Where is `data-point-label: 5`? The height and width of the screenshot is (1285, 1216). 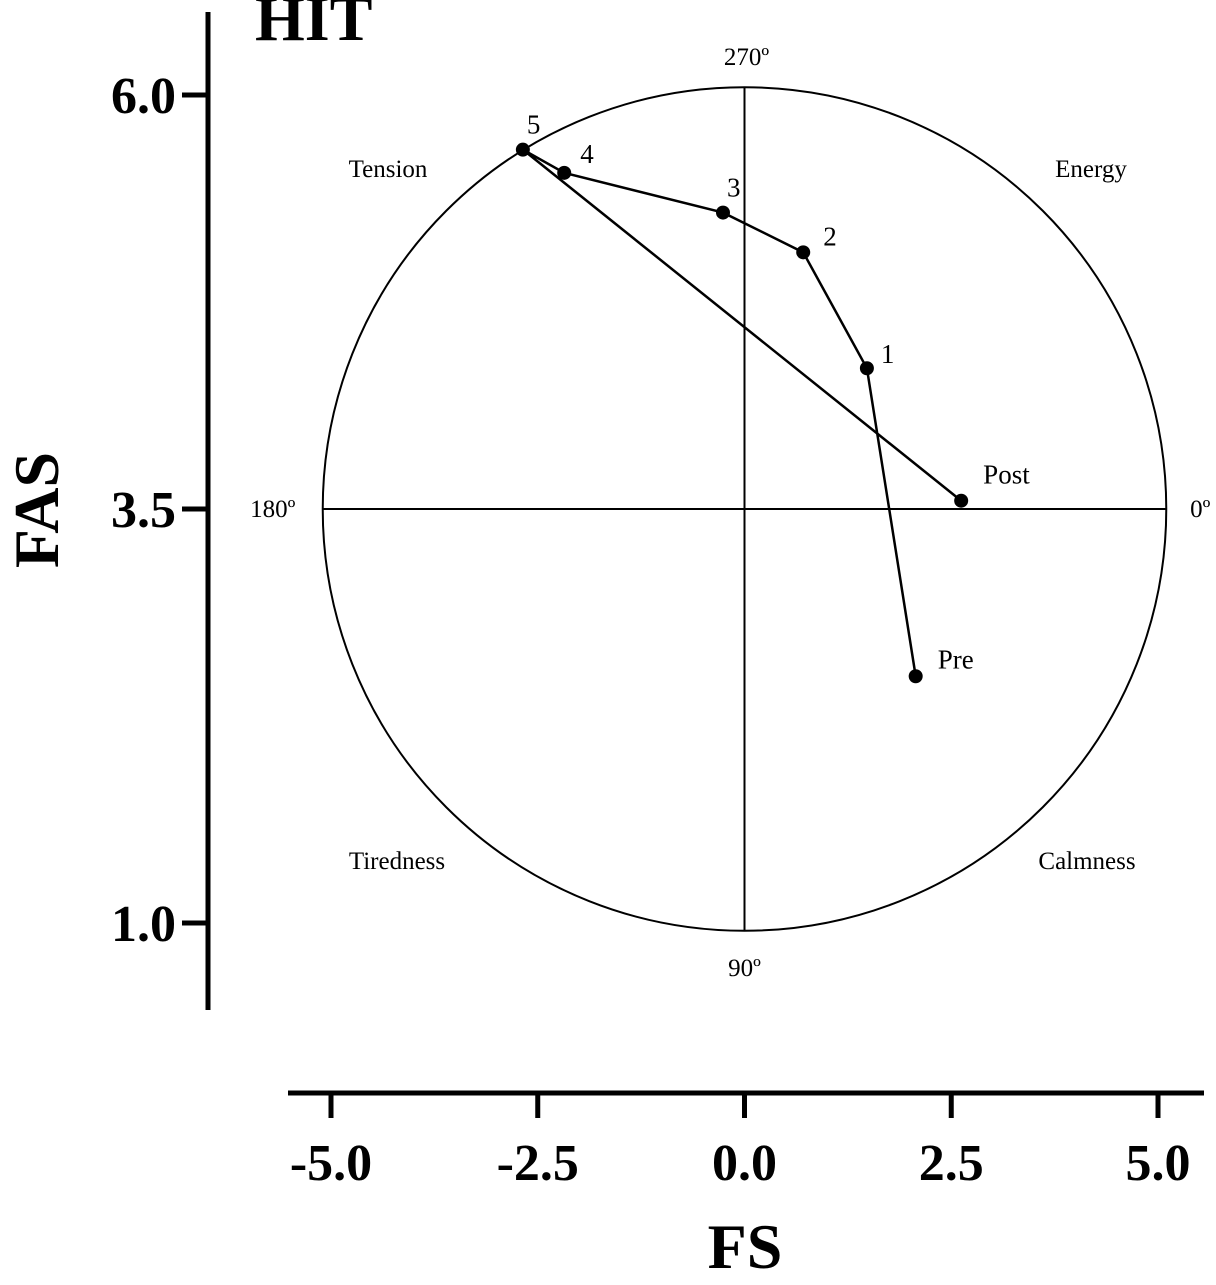
data-point-label: 5 is located at coordinates (534, 125).